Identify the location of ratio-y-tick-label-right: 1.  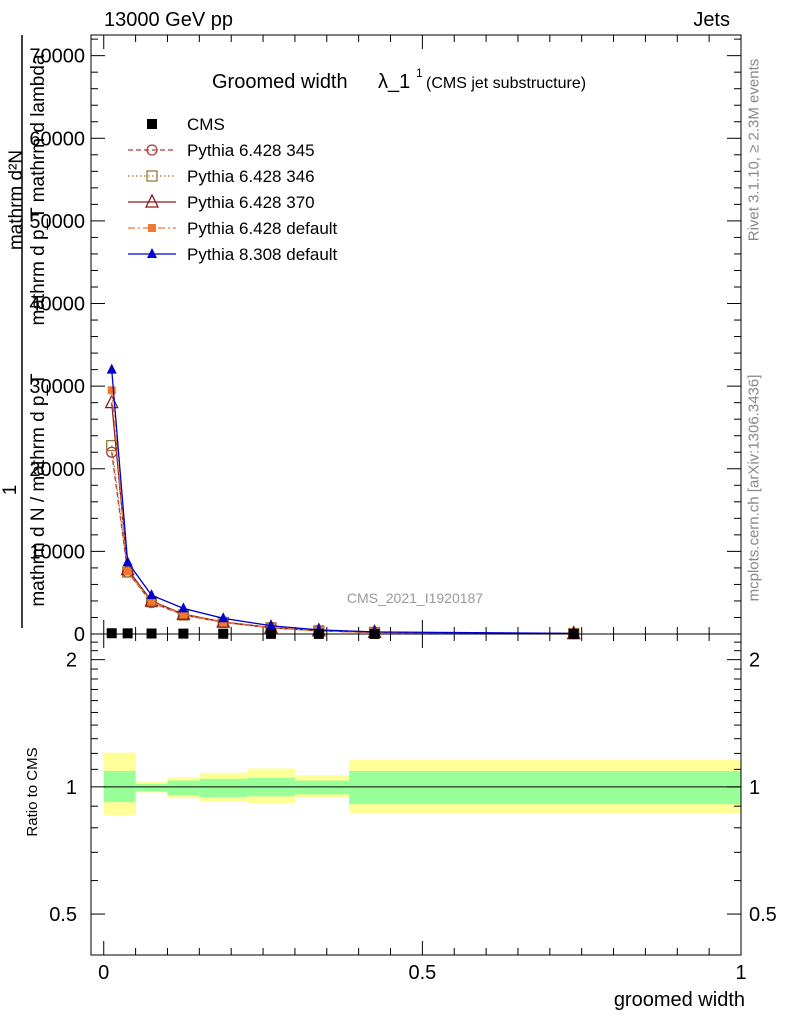
(754, 788).